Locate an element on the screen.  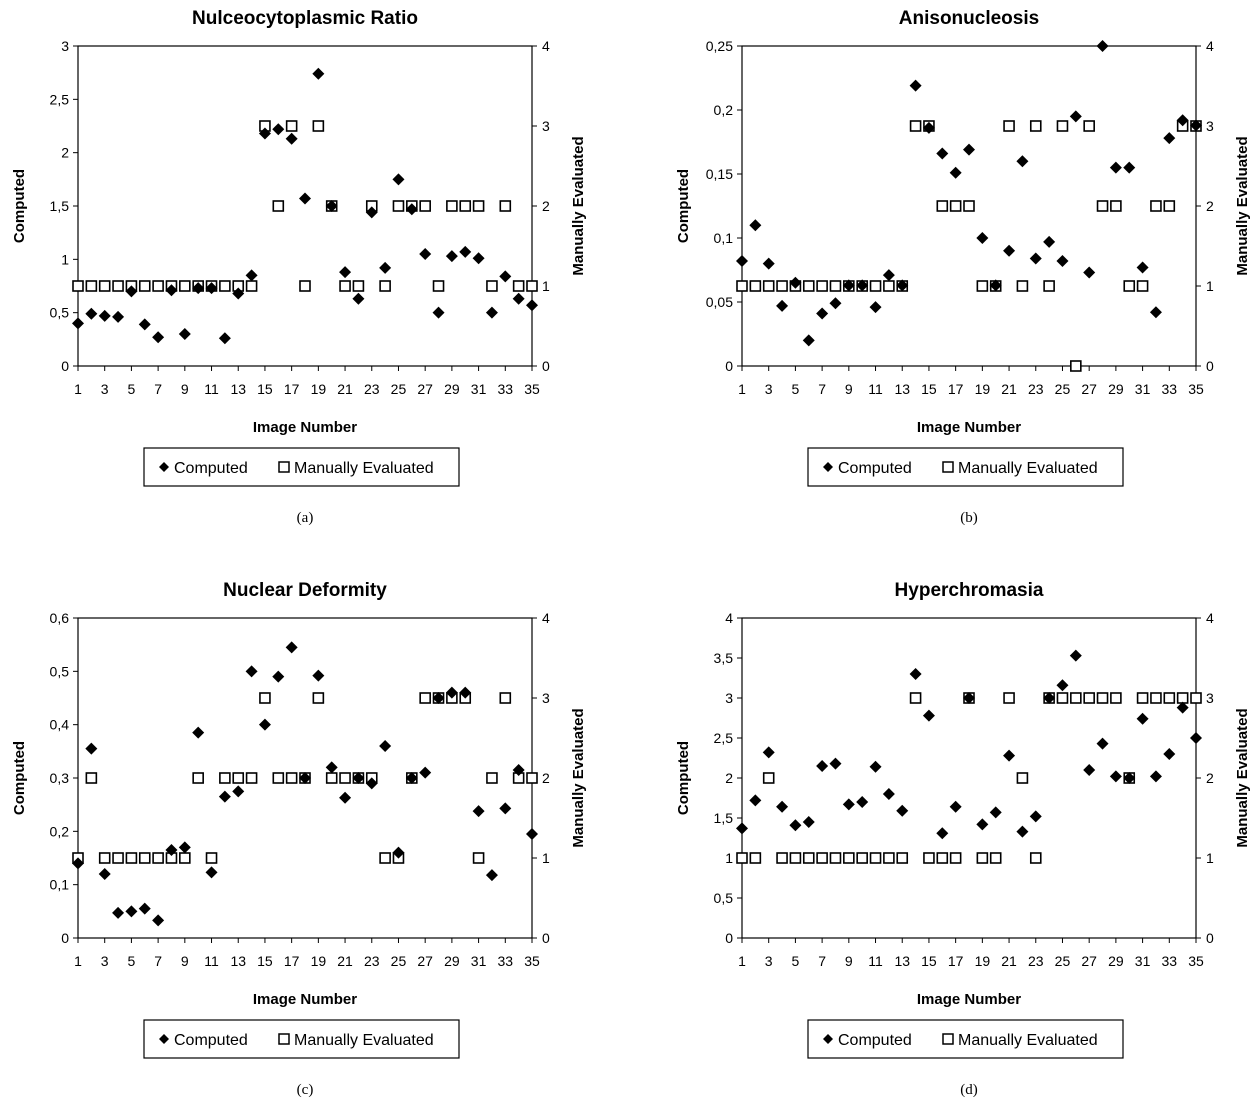
x-tick-label: 25 is located at coordinates (399, 961).